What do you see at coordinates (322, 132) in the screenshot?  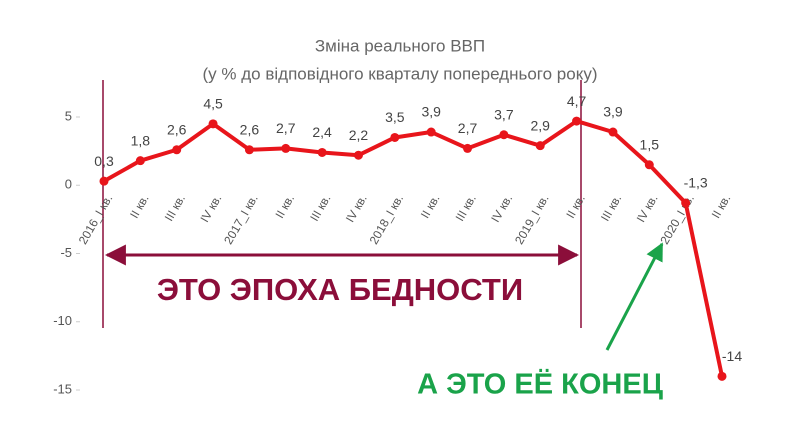 I see `value-label: 2,4` at bounding box center [322, 132].